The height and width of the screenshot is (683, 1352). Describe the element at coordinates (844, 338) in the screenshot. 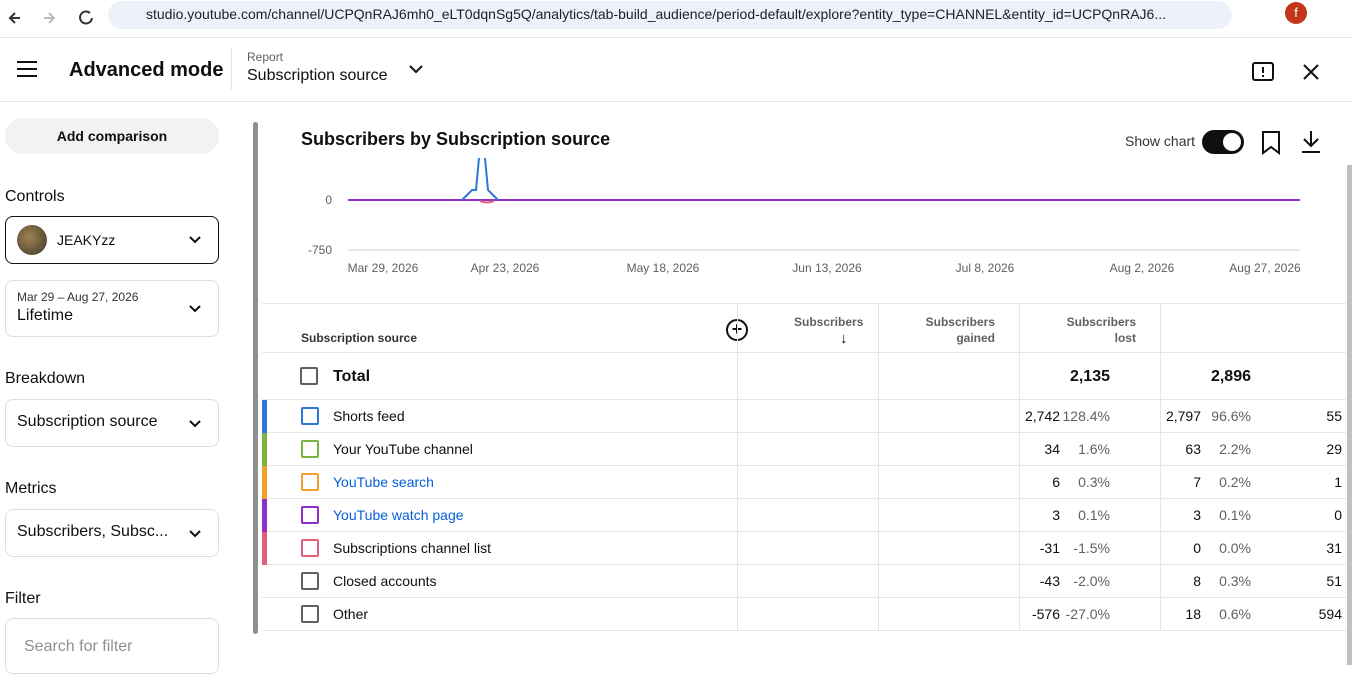

I see `sort-icon: ↓` at that location.